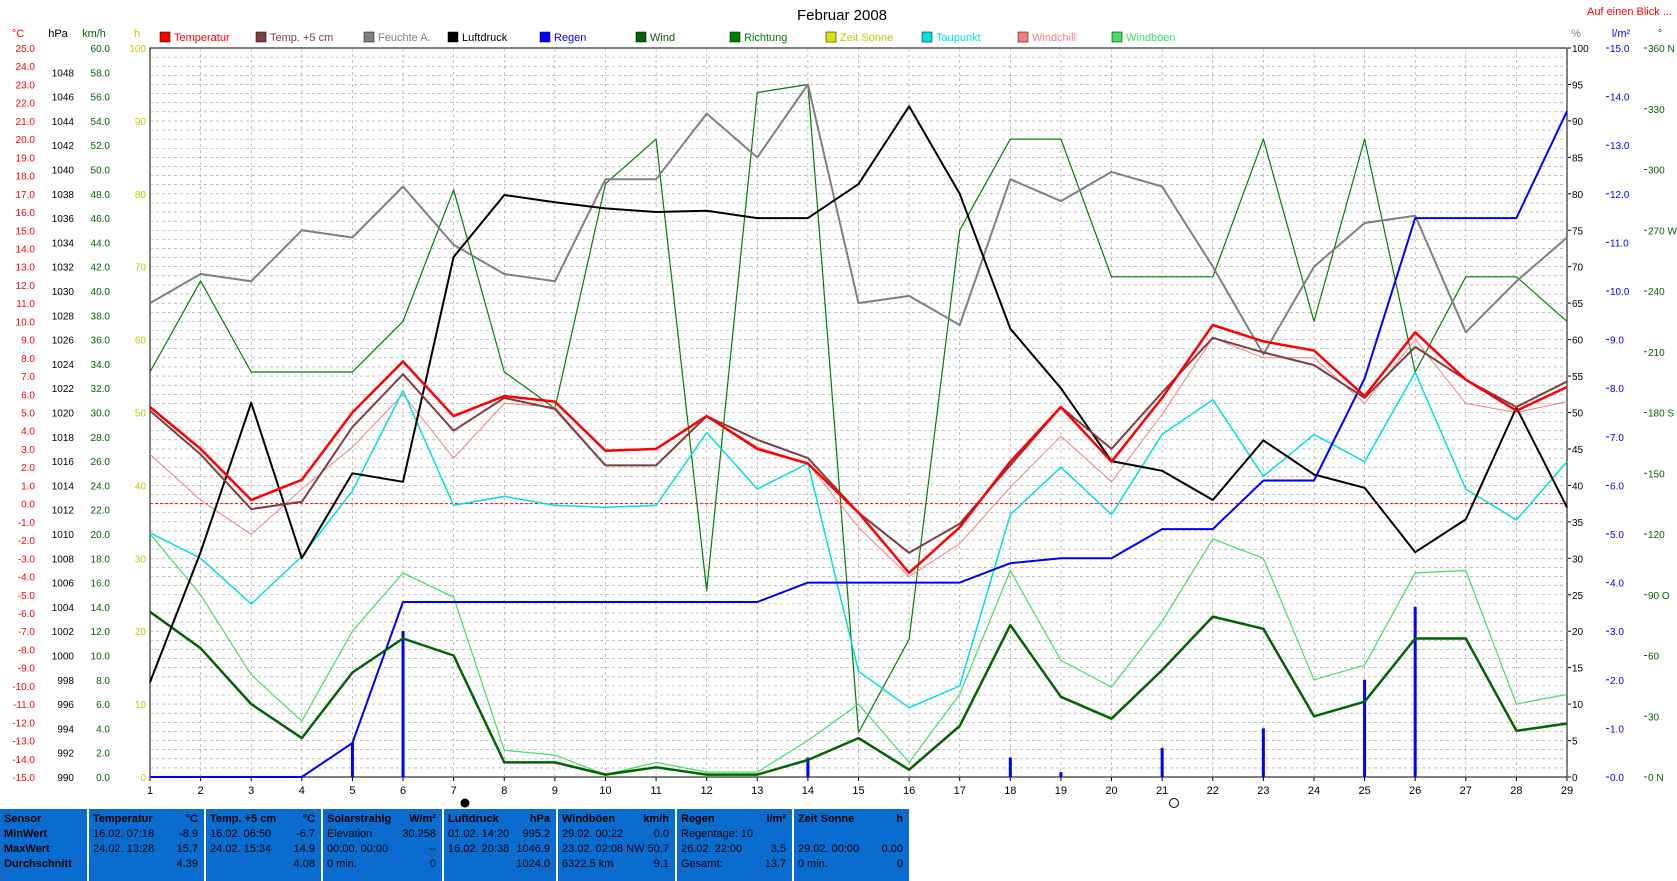 Image resolution: width=1677 pixels, height=881 pixels. I want to click on regen-max-time: 26.02. 22:00, so click(712, 849).